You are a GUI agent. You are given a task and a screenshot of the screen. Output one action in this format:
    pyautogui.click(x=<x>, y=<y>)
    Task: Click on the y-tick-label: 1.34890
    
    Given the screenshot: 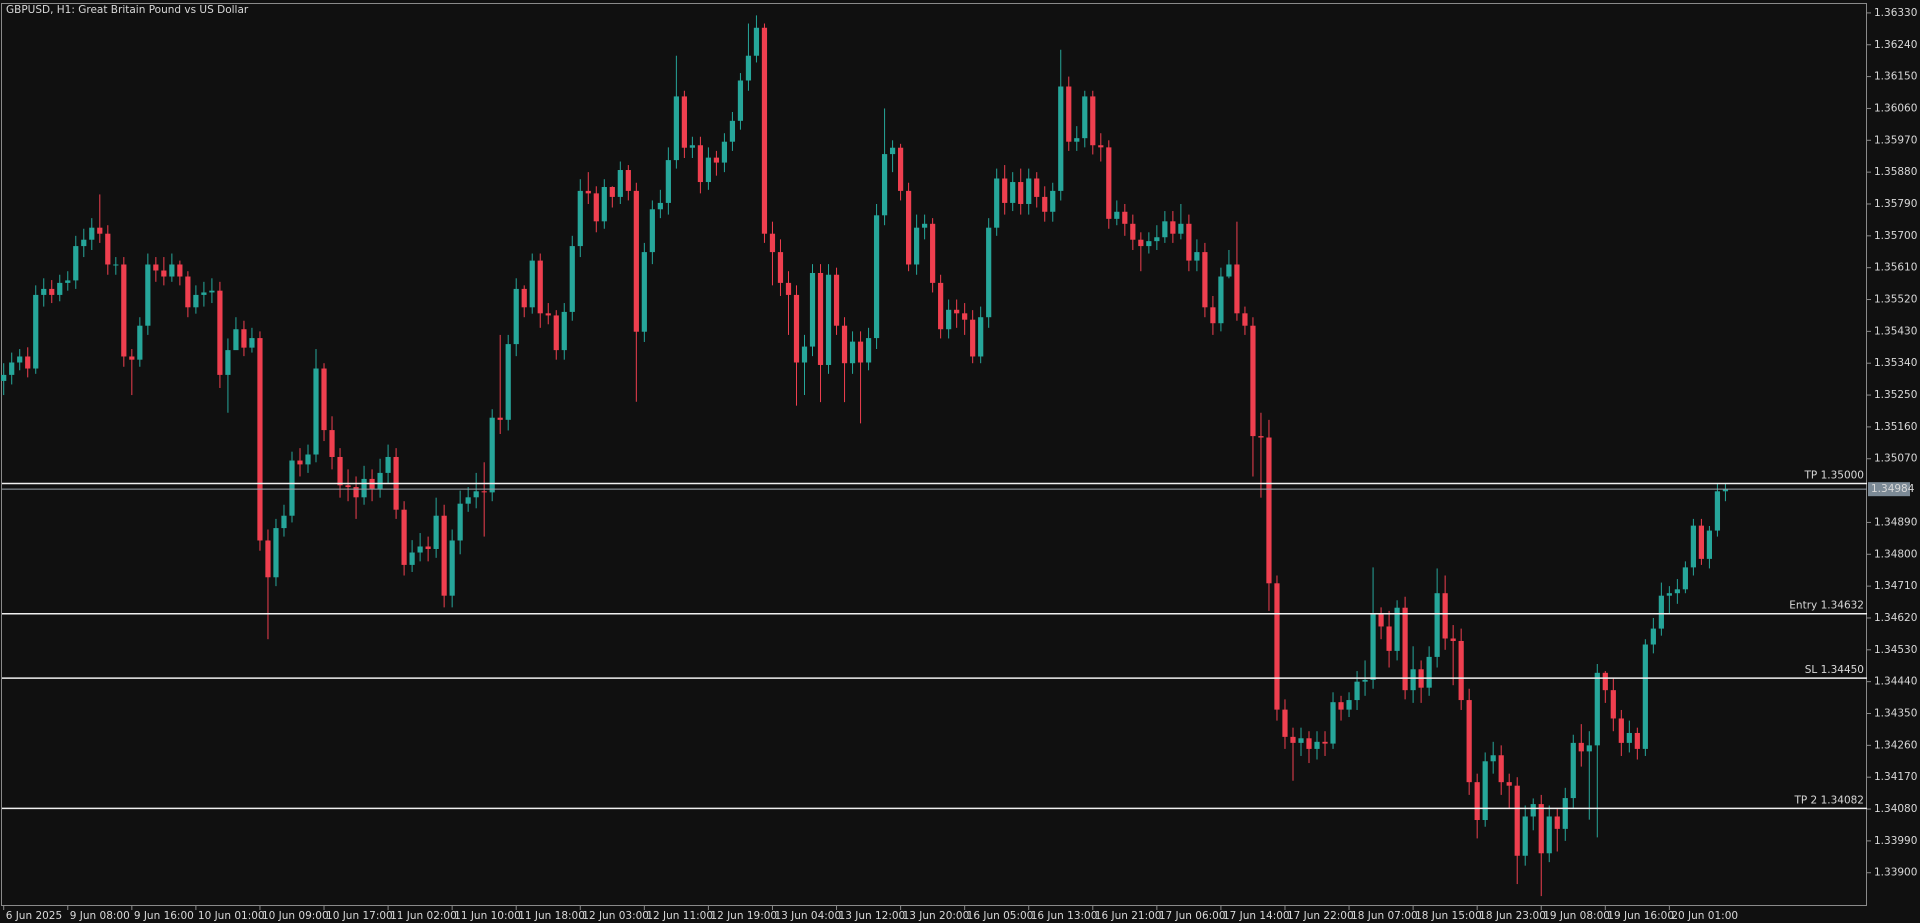 What is the action you would take?
    pyautogui.click(x=1895, y=522)
    